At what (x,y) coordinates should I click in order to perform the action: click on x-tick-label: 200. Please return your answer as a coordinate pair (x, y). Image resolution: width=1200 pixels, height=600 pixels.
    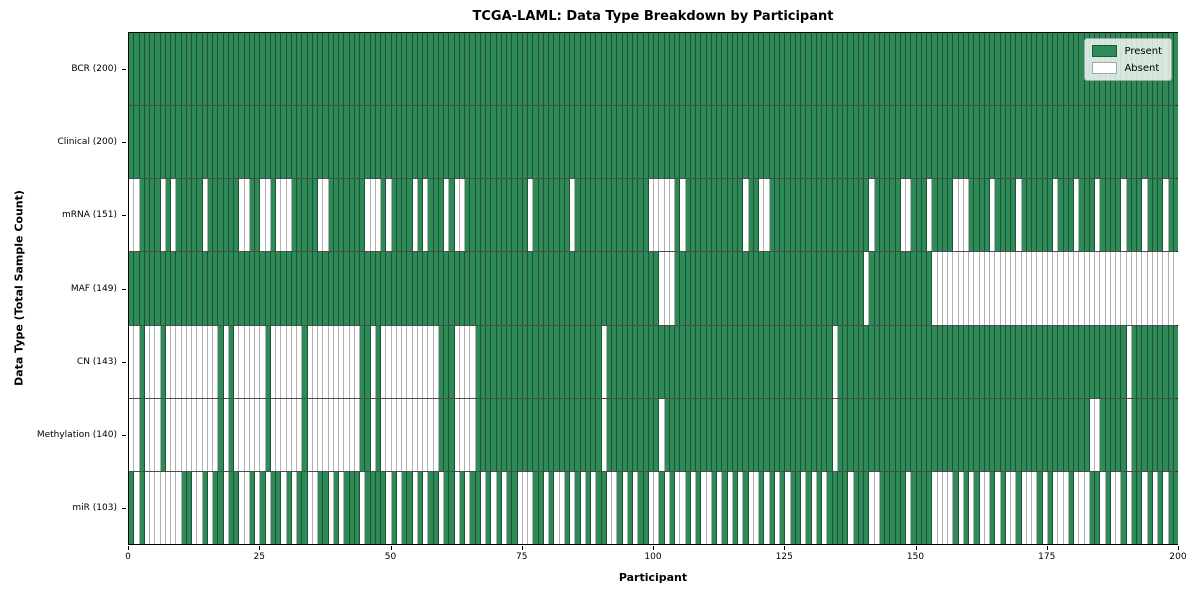
    Looking at the image, I should click on (1178, 557).